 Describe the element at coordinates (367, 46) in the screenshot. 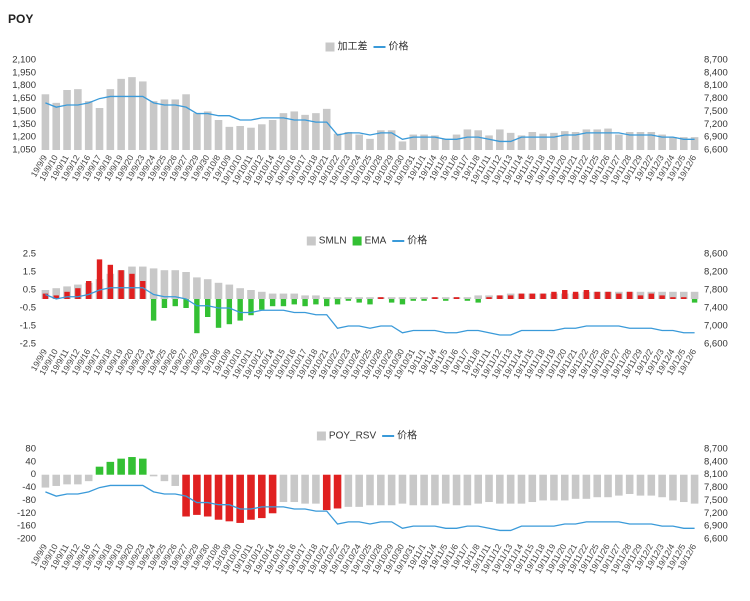

I see `legend: 加工差 价格` at that location.